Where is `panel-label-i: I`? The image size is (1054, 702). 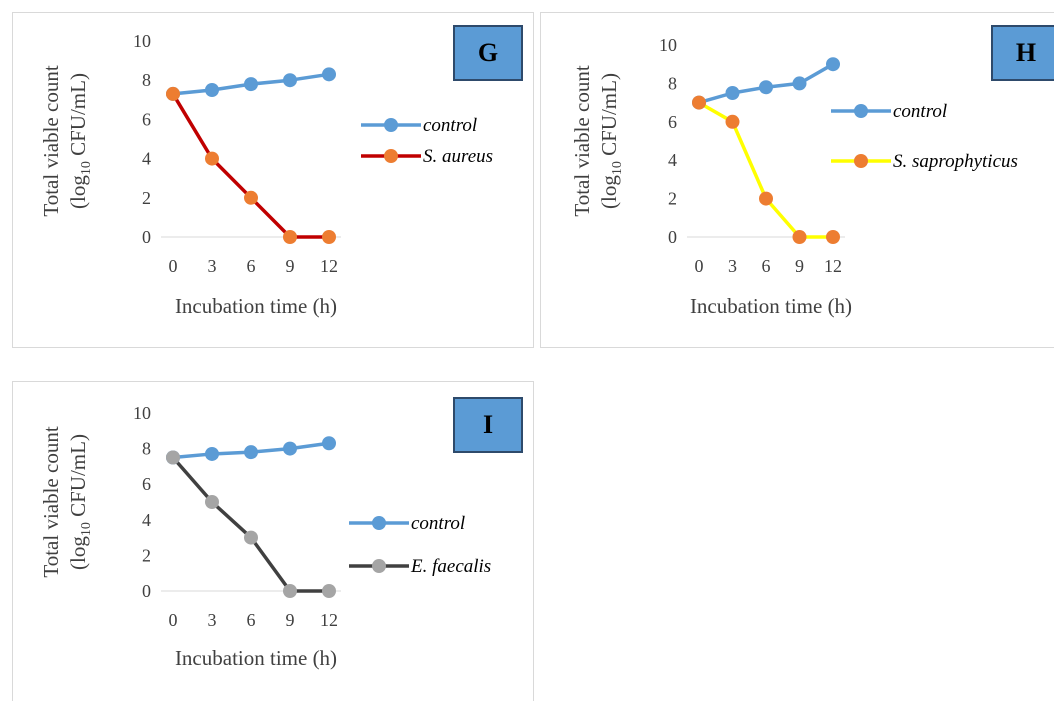 panel-label-i: I is located at coordinates (488, 425).